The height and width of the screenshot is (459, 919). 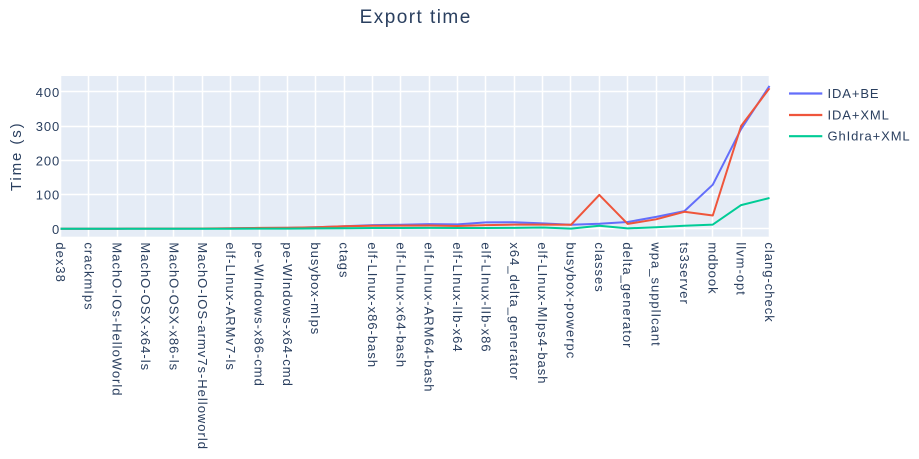 I want to click on svg-text: mdbook, so click(x=712, y=268).